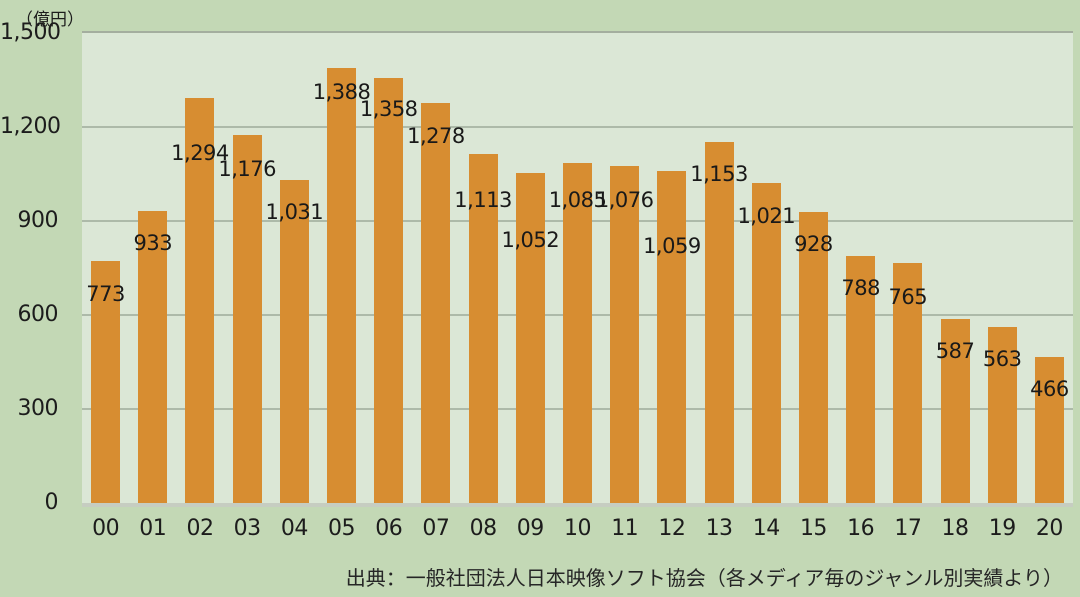 The width and height of the screenshot is (1080, 597). Describe the element at coordinates (672, 528) in the screenshot. I see `x-axis-tick-label: 12` at that location.